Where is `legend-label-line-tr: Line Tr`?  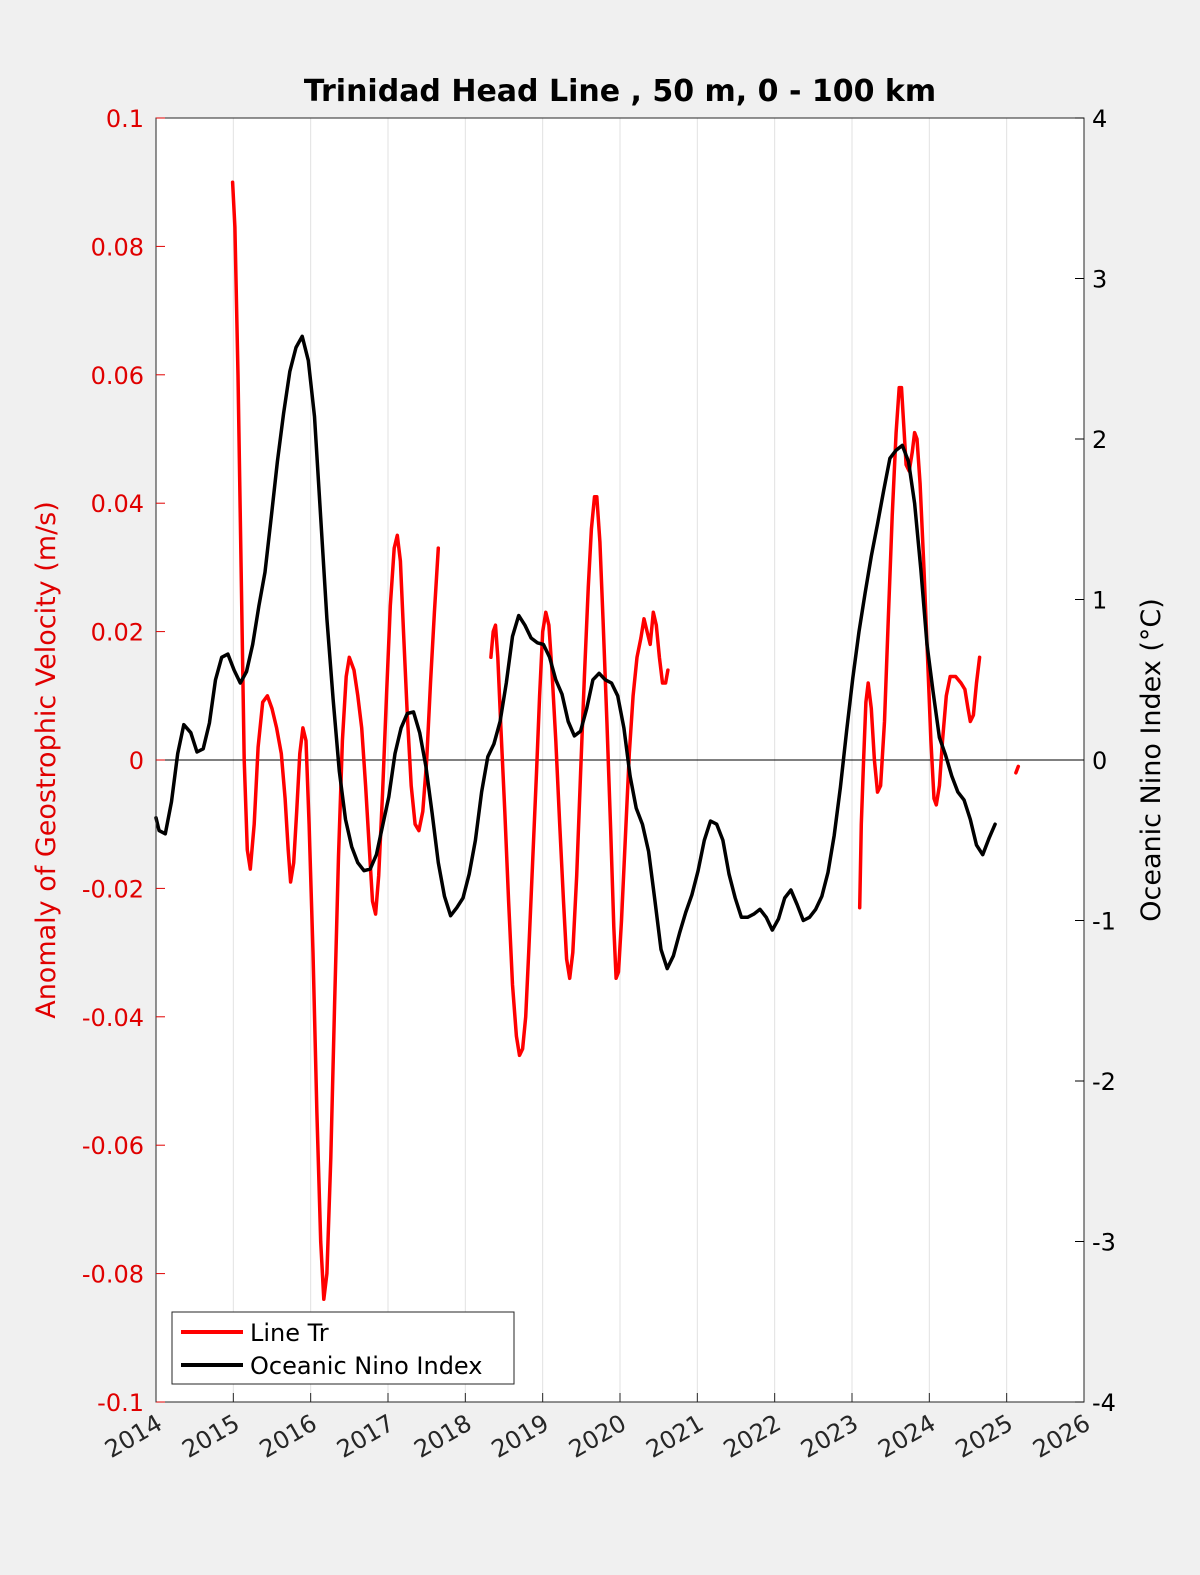
legend-label-line-tr: Line Tr is located at coordinates (289, 1333).